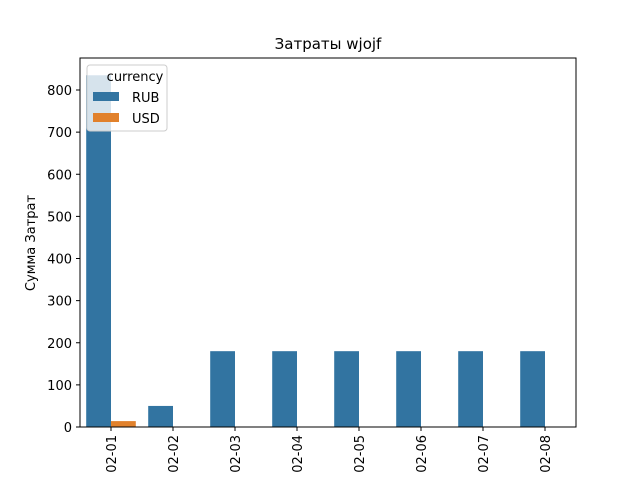 The width and height of the screenshot is (640, 480). I want to click on legend-label-rub: RUB, so click(145, 98).